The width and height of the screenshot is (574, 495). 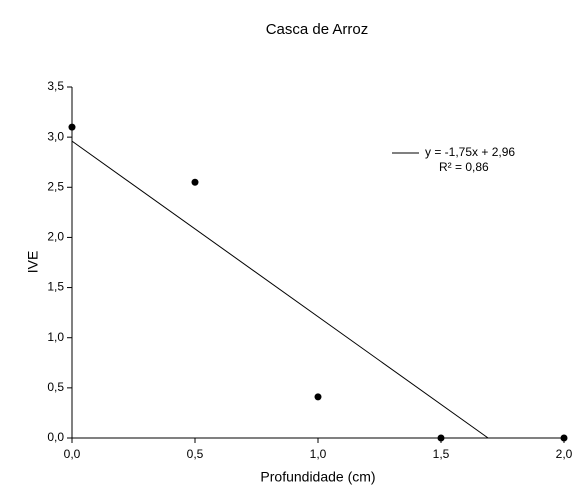 What do you see at coordinates (470, 152) in the screenshot?
I see `trend-equation: y = -1,75x + 2,96` at bounding box center [470, 152].